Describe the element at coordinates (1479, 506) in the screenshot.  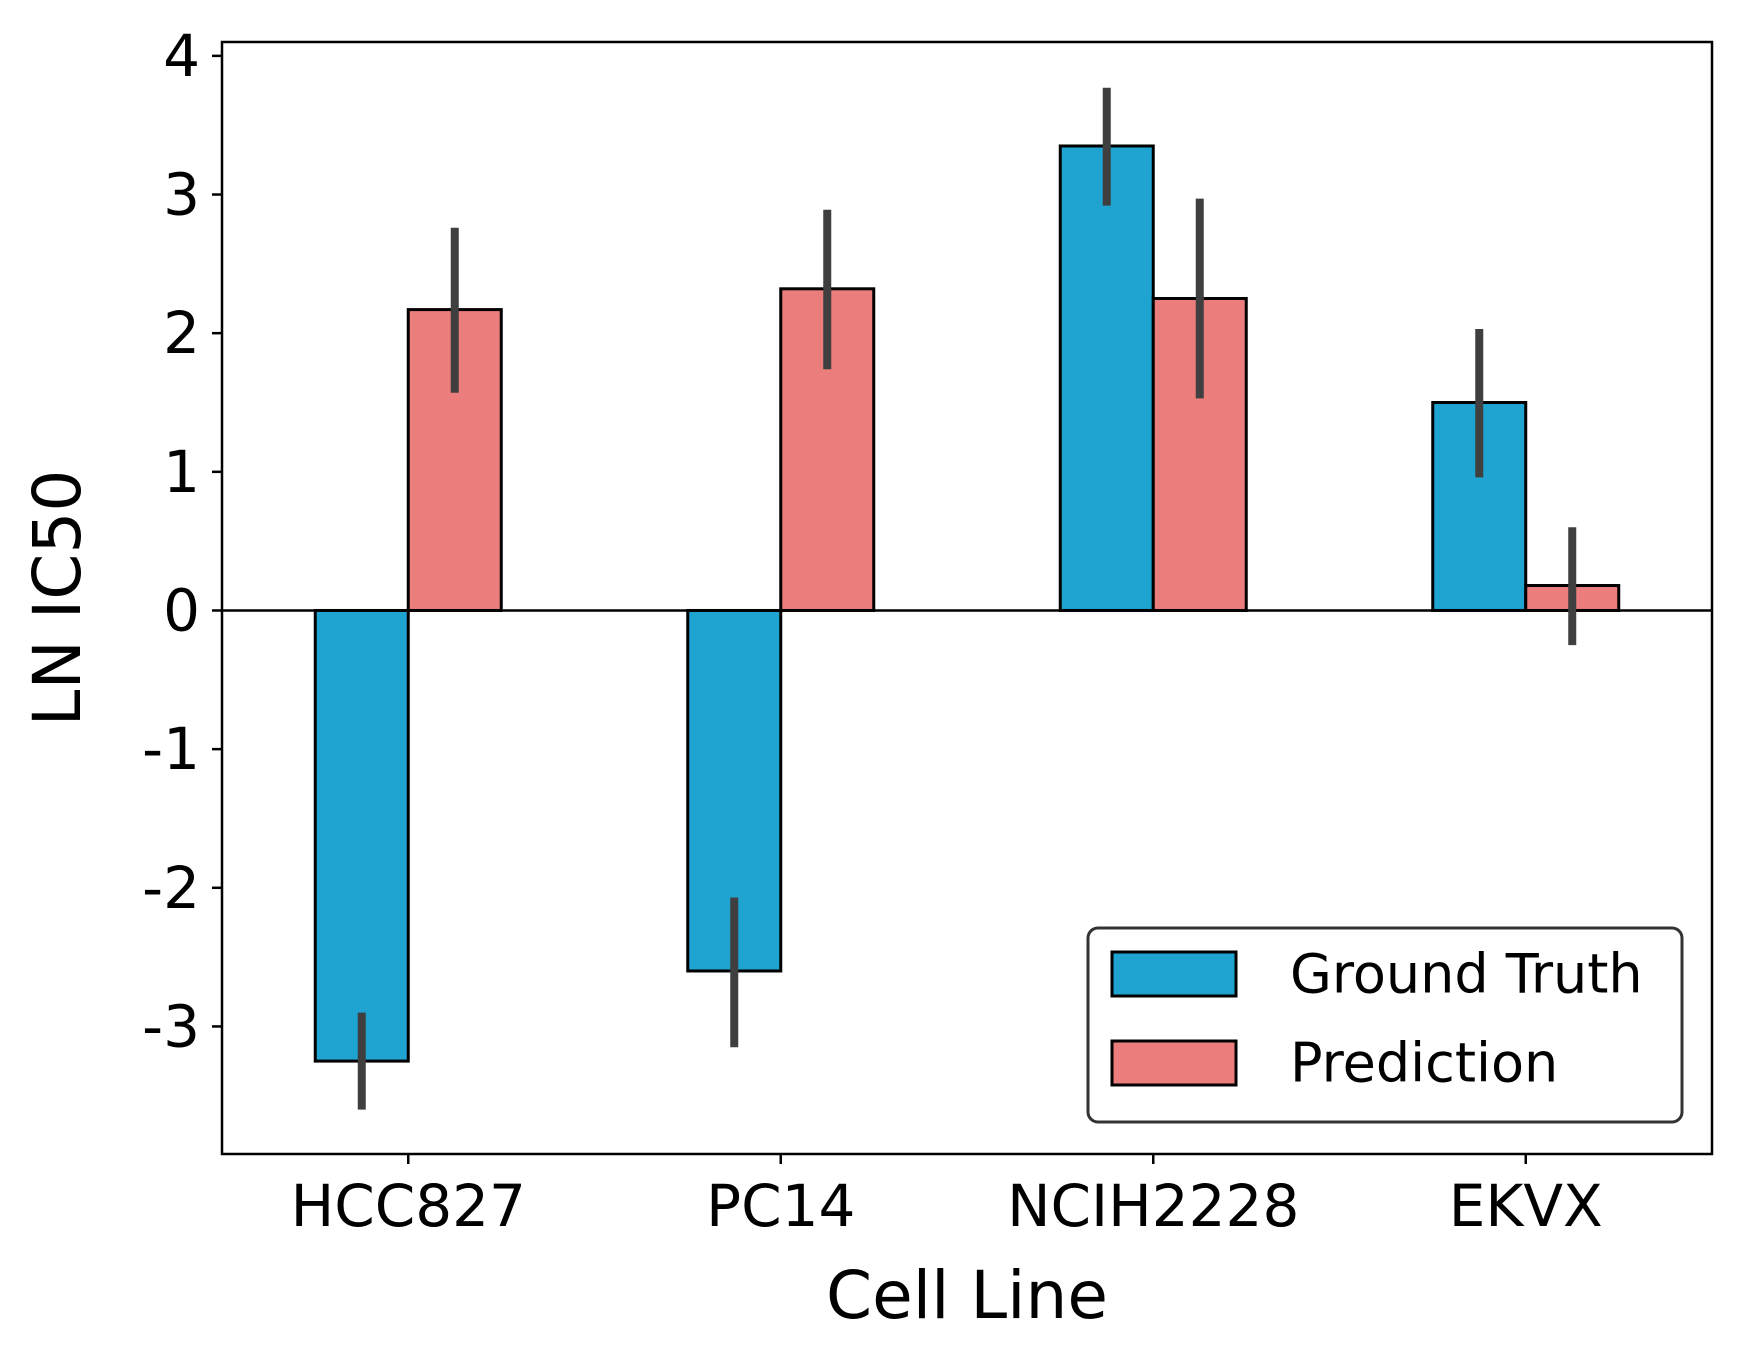
I see `bar-ground-truth-ekvx` at that location.